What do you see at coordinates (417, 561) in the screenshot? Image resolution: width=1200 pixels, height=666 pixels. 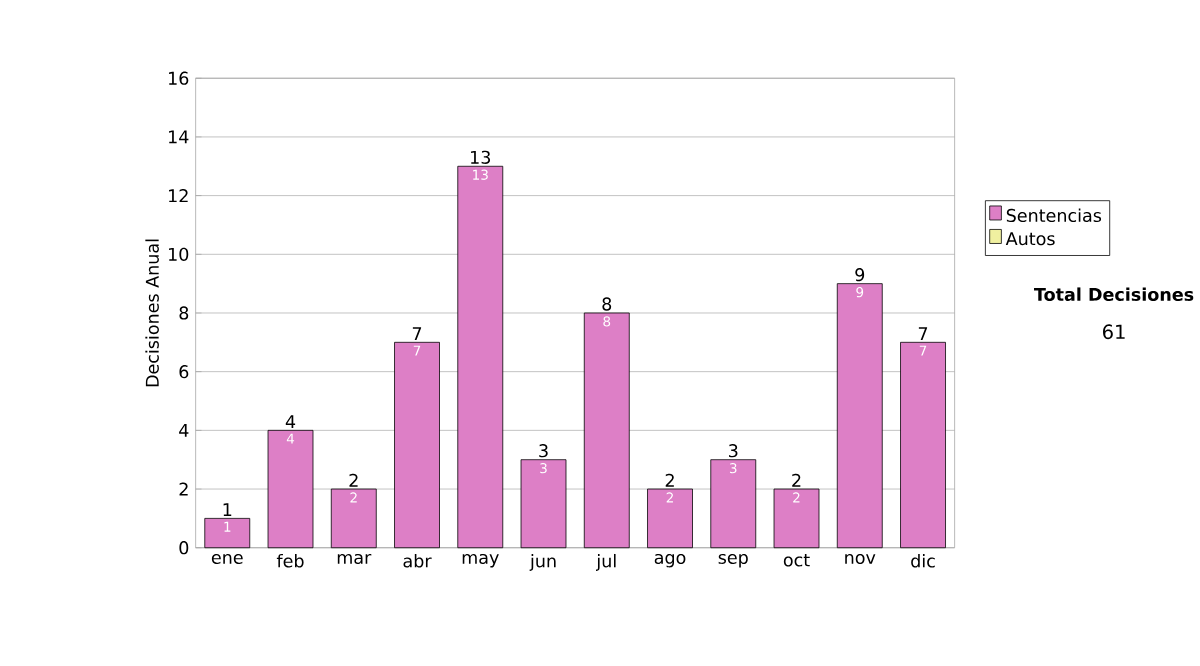 I see `x-tick-label: abr` at bounding box center [417, 561].